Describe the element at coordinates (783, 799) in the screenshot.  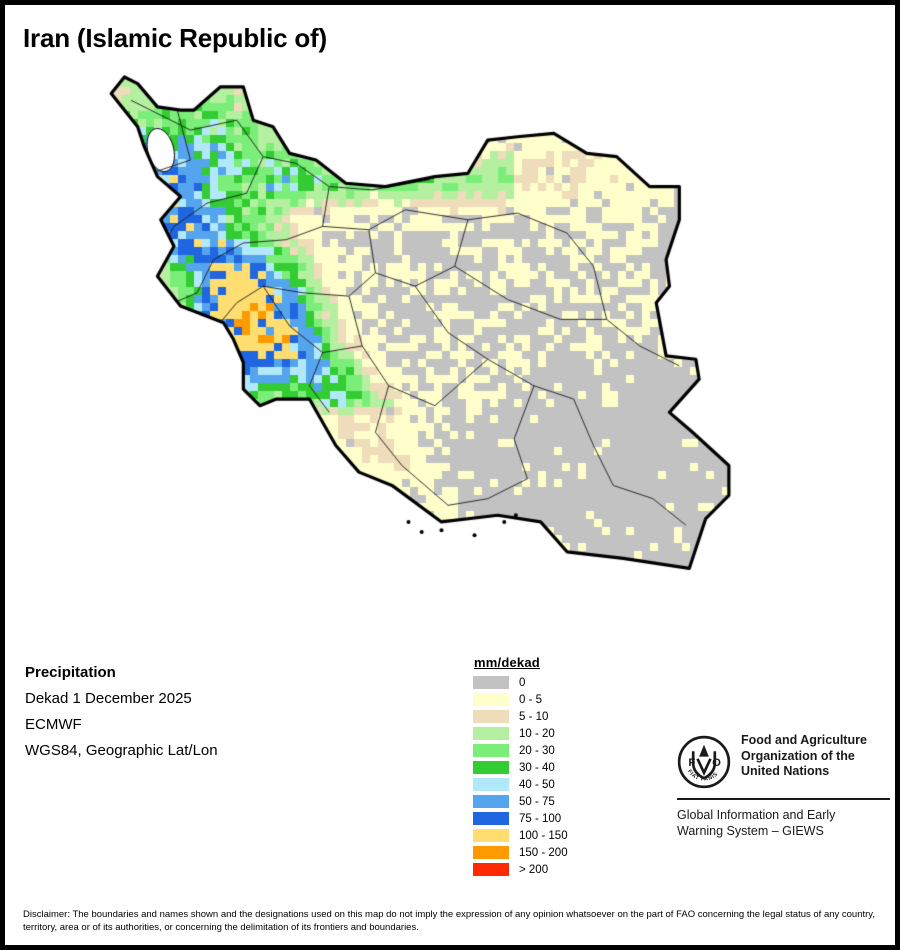
I see `fao-divider` at that location.